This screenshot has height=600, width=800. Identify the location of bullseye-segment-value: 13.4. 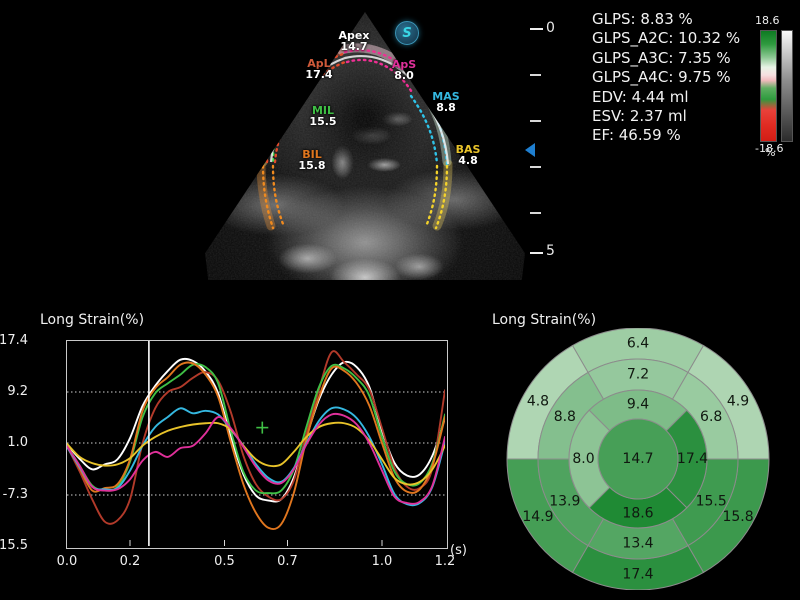
(637, 544).